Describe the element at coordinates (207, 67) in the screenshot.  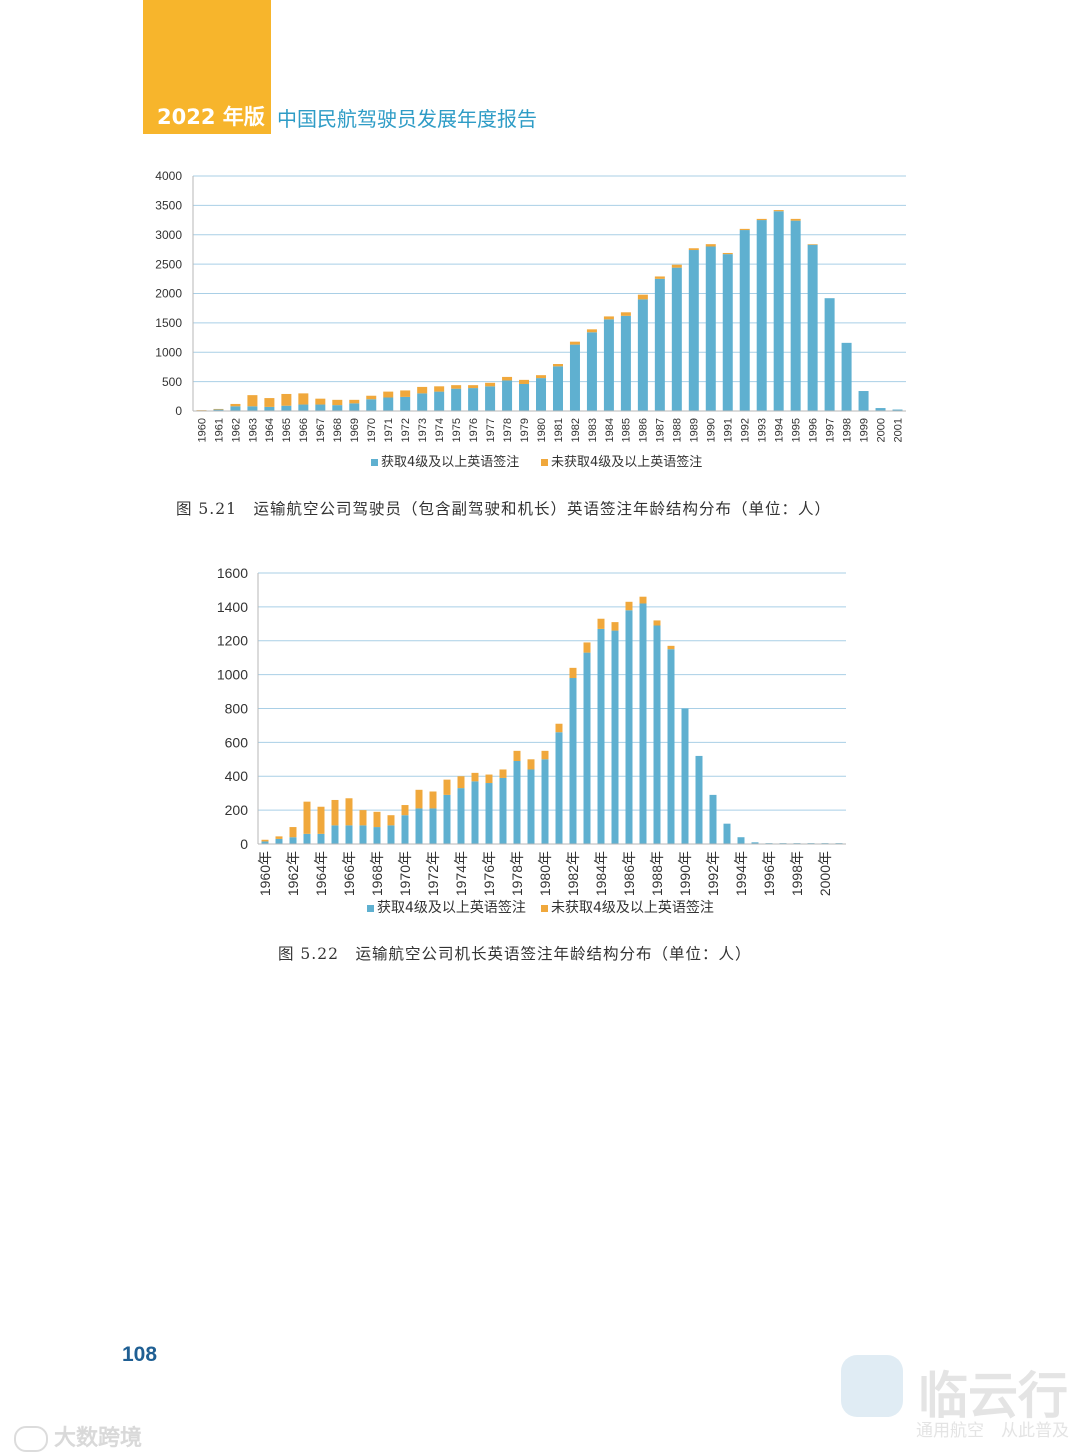
I see `header-tab` at that location.